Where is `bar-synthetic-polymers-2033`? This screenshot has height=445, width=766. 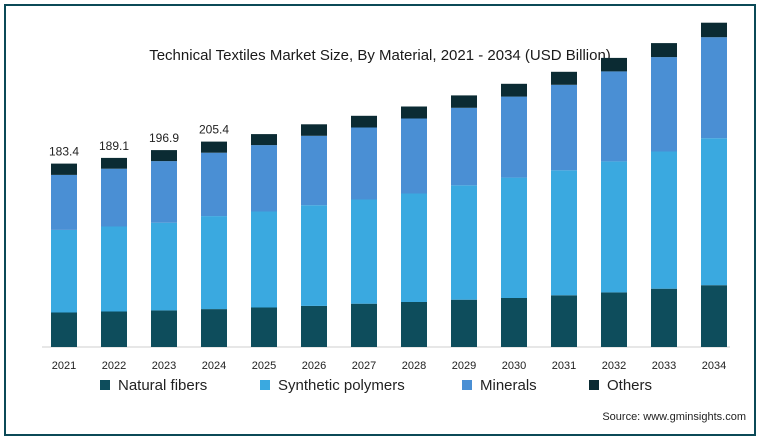 bar-synthetic-polymers-2033 is located at coordinates (664, 220).